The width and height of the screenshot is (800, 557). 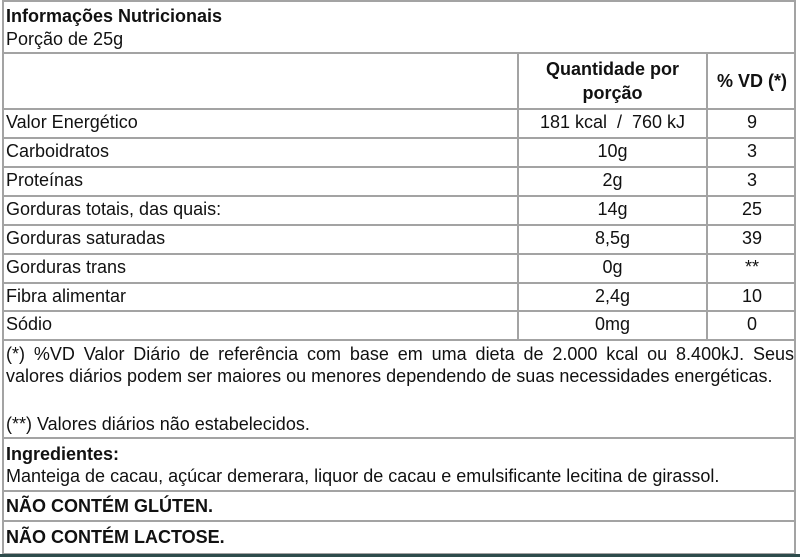 I want to click on nutrient-vd: 0, so click(x=751, y=324).